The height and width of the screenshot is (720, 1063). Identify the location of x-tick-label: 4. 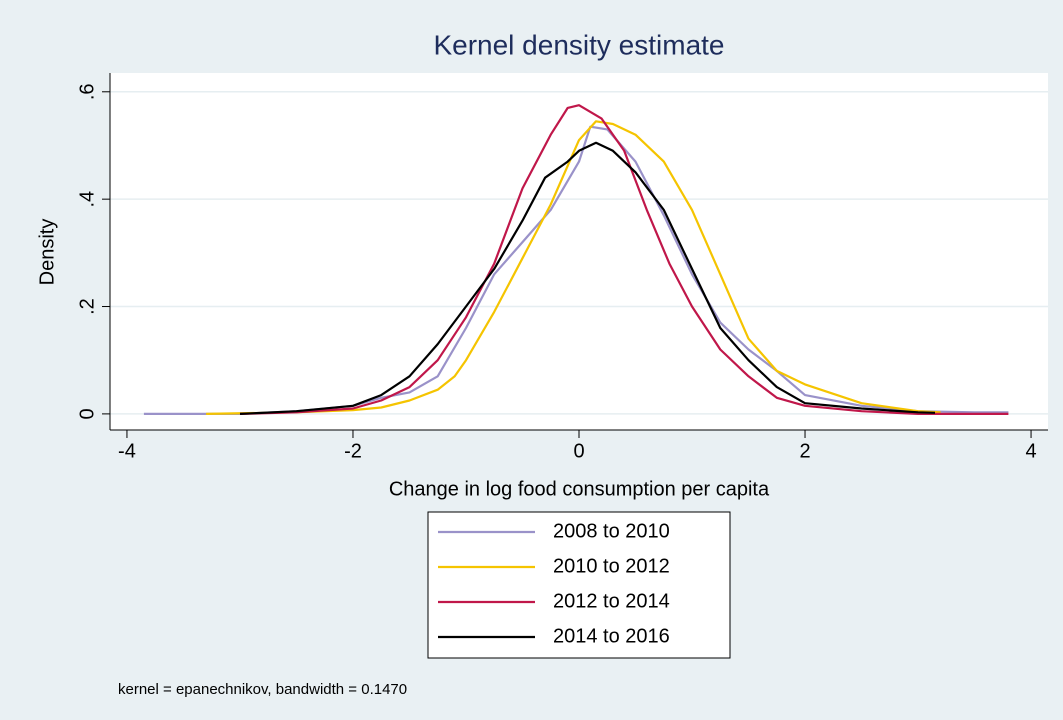
(1030, 451).